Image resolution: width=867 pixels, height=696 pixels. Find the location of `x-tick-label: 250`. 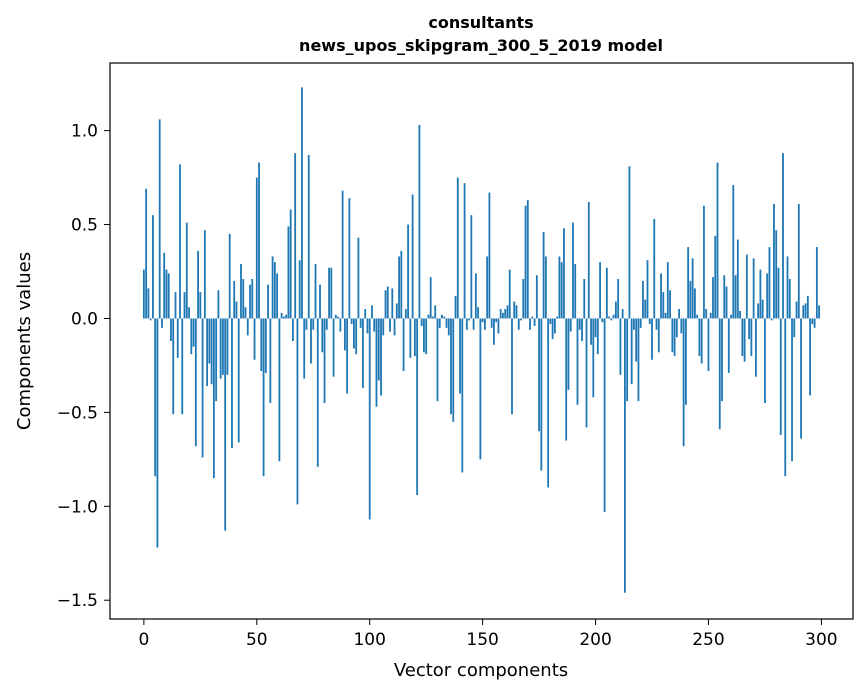

x-tick-label: 250 is located at coordinates (708, 640).